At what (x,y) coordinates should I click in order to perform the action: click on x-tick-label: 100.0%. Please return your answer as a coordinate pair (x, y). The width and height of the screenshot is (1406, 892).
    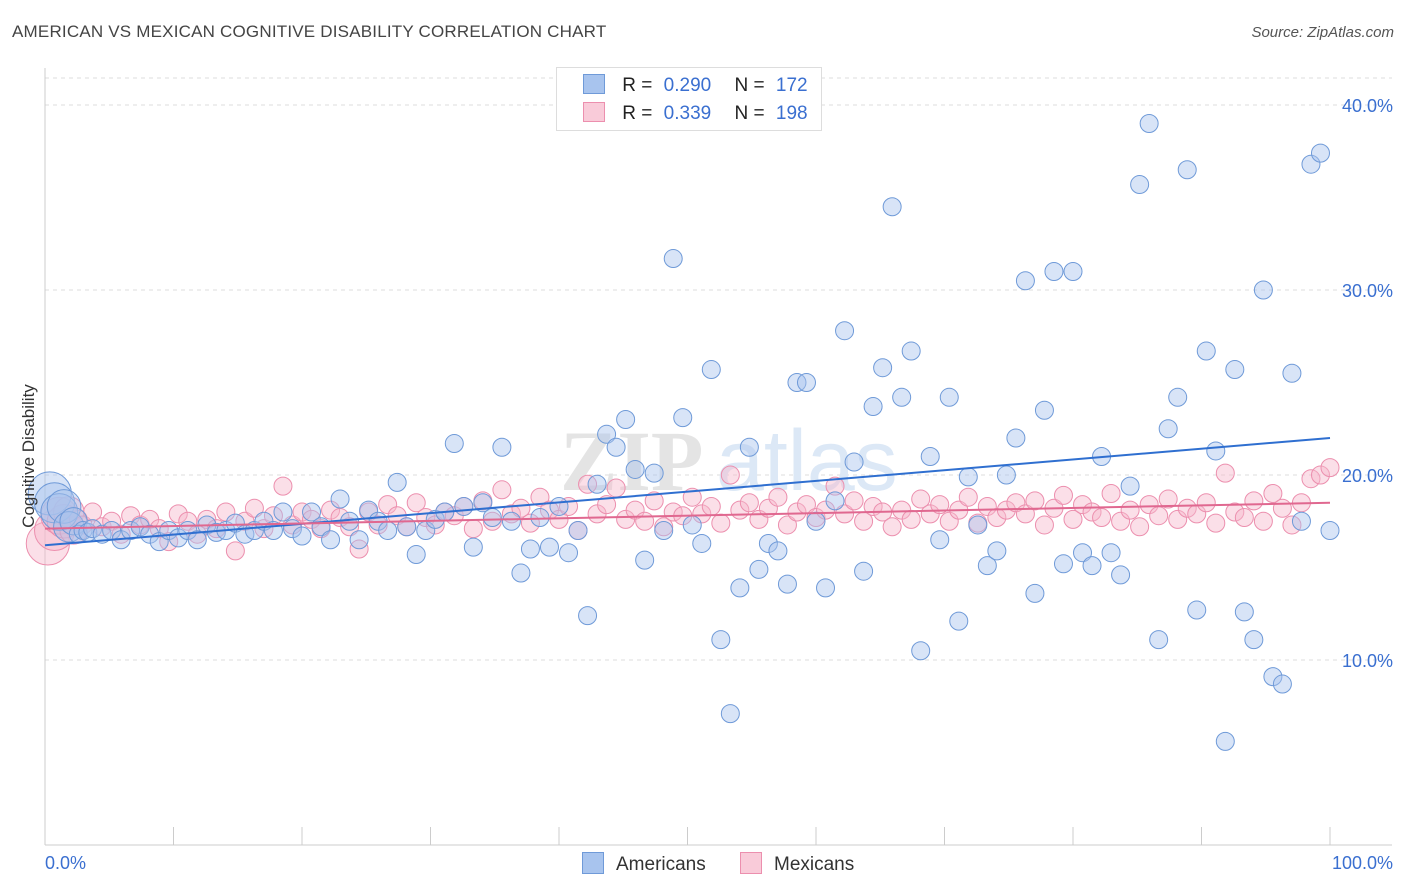
    Looking at the image, I should click on (1362, 863).